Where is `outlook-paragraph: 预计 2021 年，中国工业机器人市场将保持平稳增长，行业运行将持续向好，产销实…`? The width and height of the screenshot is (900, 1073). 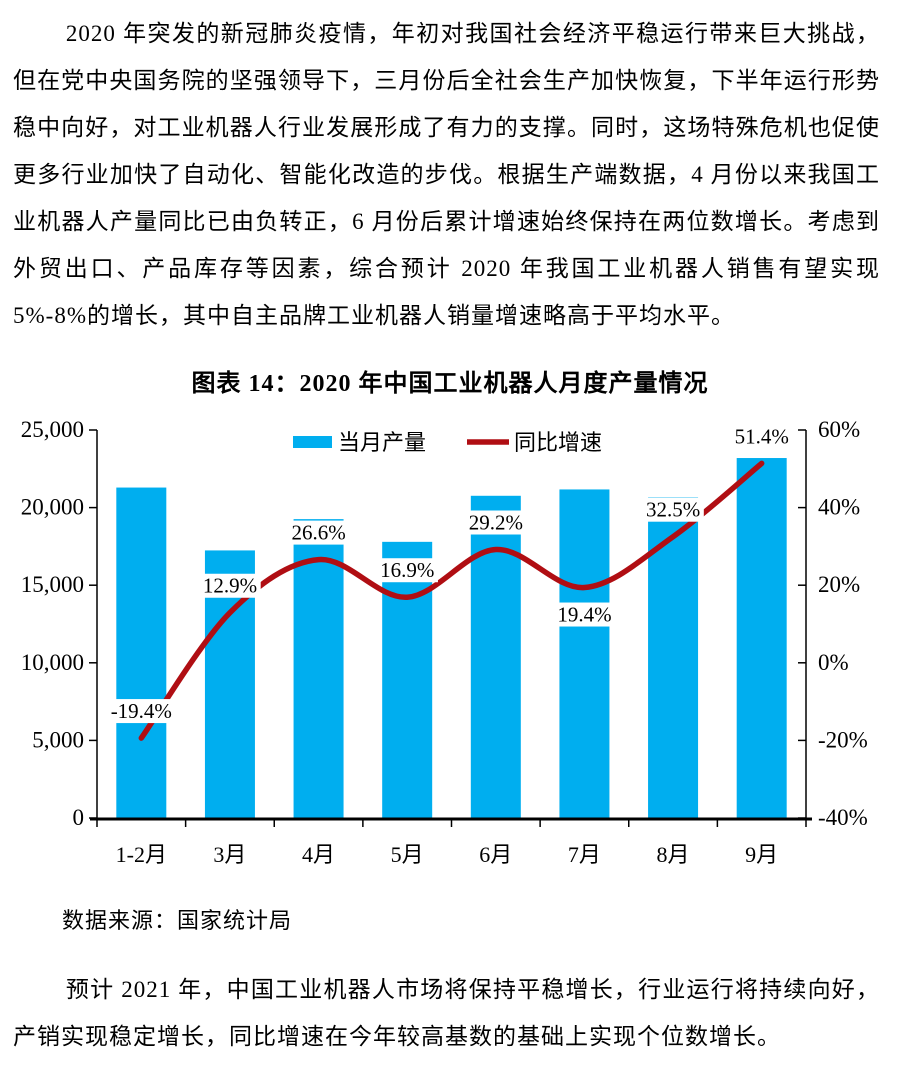
outlook-paragraph: 预计 2021 年，中国工业机器人市场将保持平稳增长，行业运行将持续向好，产销实… is located at coordinates (446, 1013).